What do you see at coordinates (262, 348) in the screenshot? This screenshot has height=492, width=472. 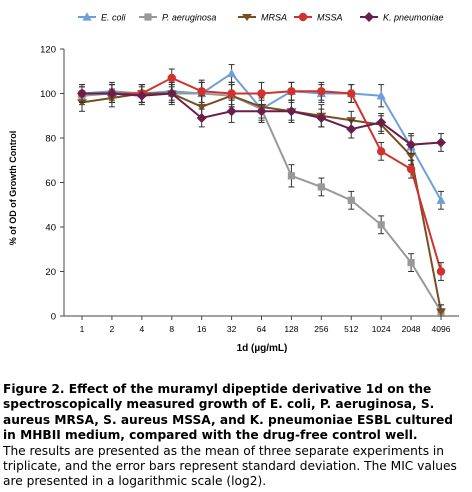 I see `x-axis-label: 1d (µg/mL)` at bounding box center [262, 348].